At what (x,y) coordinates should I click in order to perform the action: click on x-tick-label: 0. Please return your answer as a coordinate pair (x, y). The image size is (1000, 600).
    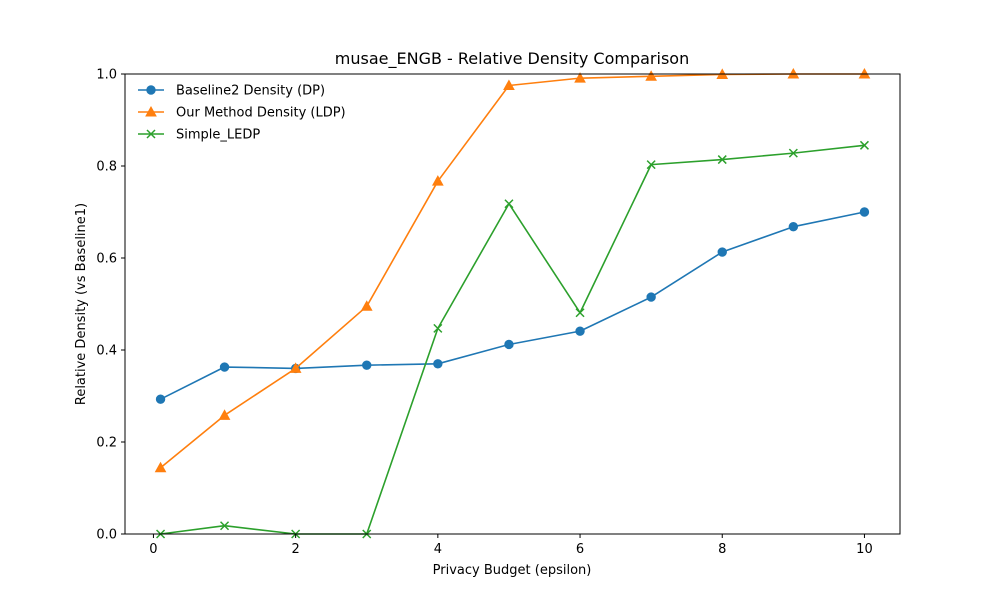
    Looking at the image, I should click on (153, 549).